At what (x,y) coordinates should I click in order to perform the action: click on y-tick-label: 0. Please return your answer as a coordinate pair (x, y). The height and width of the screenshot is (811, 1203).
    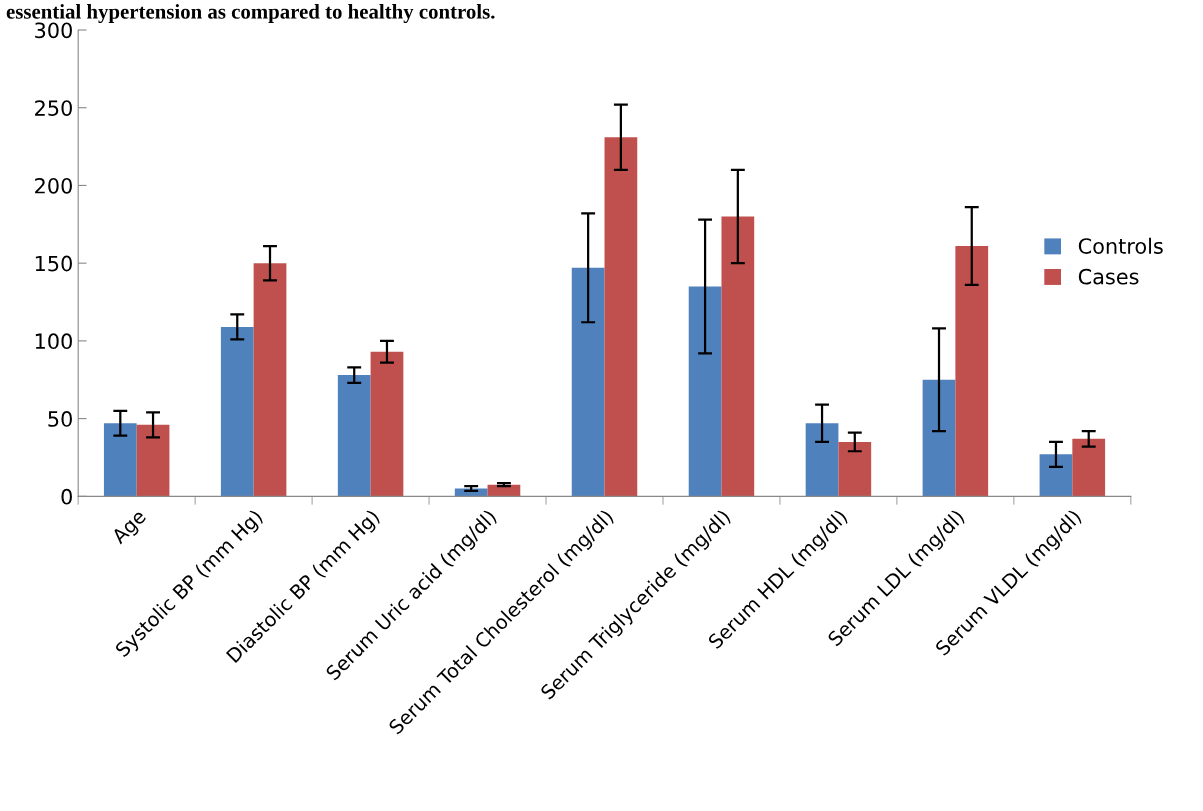
    Looking at the image, I should click on (66, 496).